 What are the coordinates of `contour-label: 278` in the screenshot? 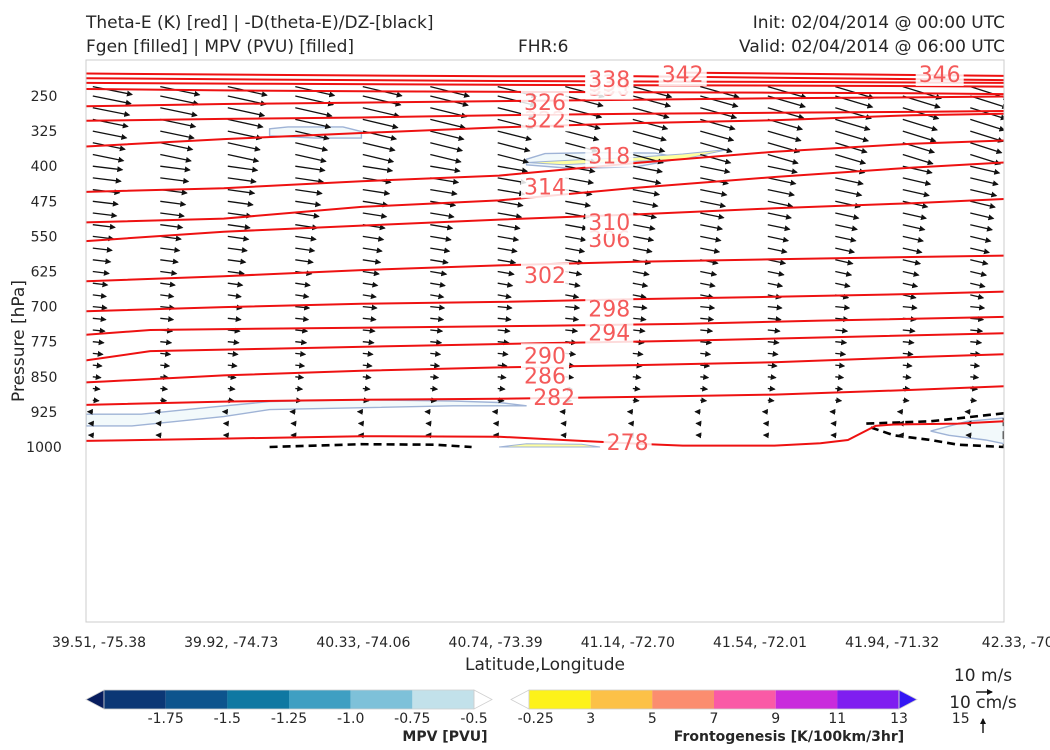 It's located at (628, 443).